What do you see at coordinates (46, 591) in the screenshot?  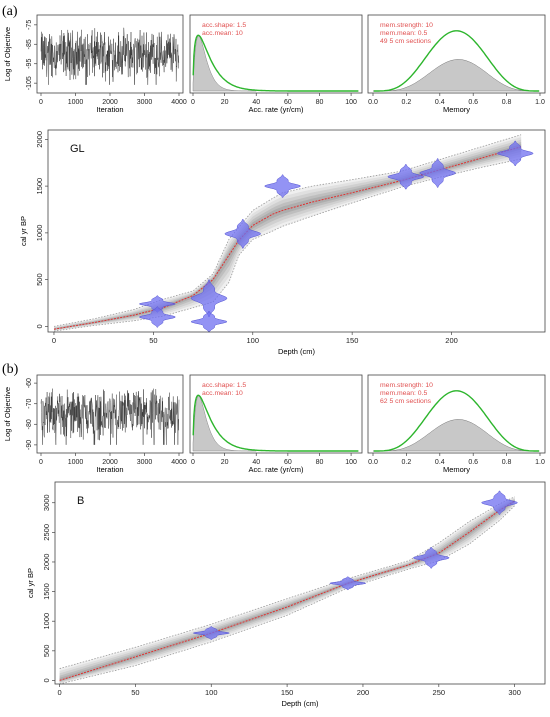 I see `age-model-ytick-label: 1500` at bounding box center [46, 591].